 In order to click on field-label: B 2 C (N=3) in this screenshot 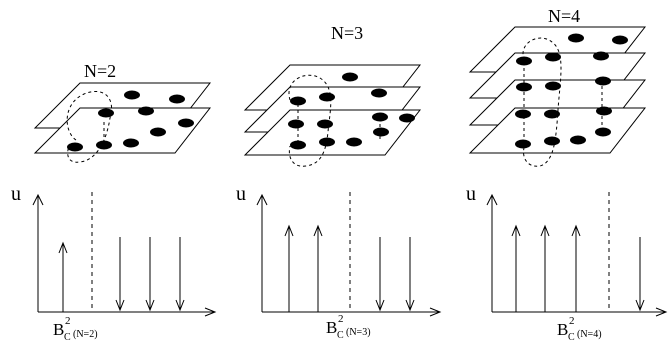, I will do `click(348, 327)`.